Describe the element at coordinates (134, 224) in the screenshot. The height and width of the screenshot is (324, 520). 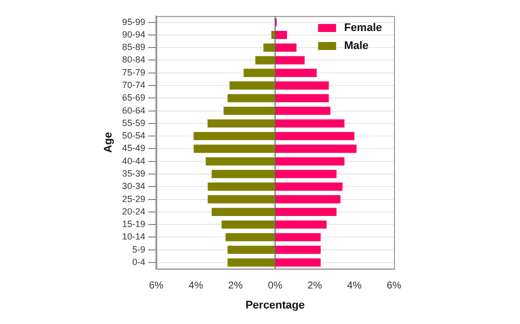
I see `y-tick-label: 15-19` at that location.